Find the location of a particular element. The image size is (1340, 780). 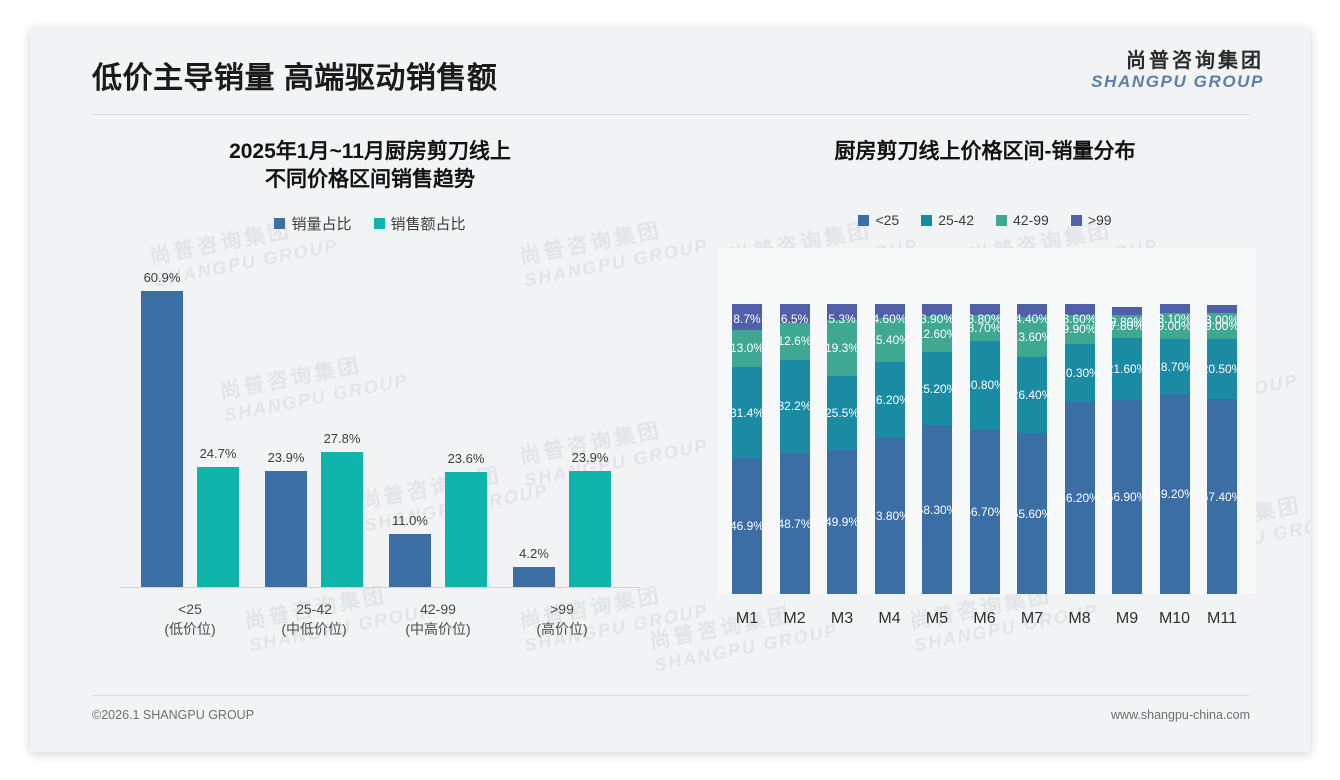

bar-group-25-42: 23.9% 27.8% is located at coordinates (314, 422).